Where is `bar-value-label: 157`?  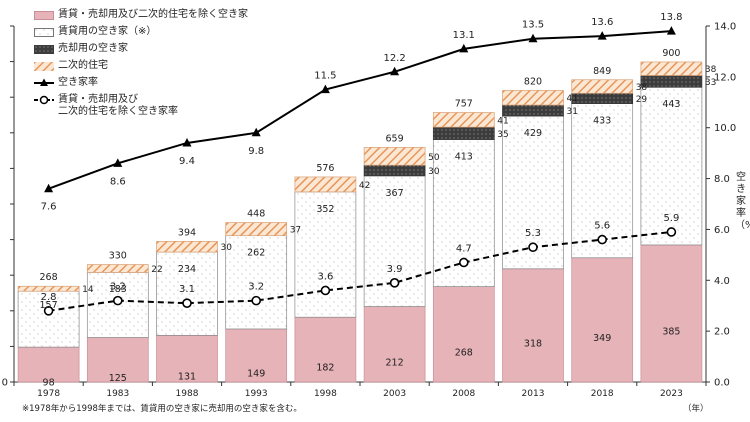
bar-value-label: 157 is located at coordinates (49, 305).